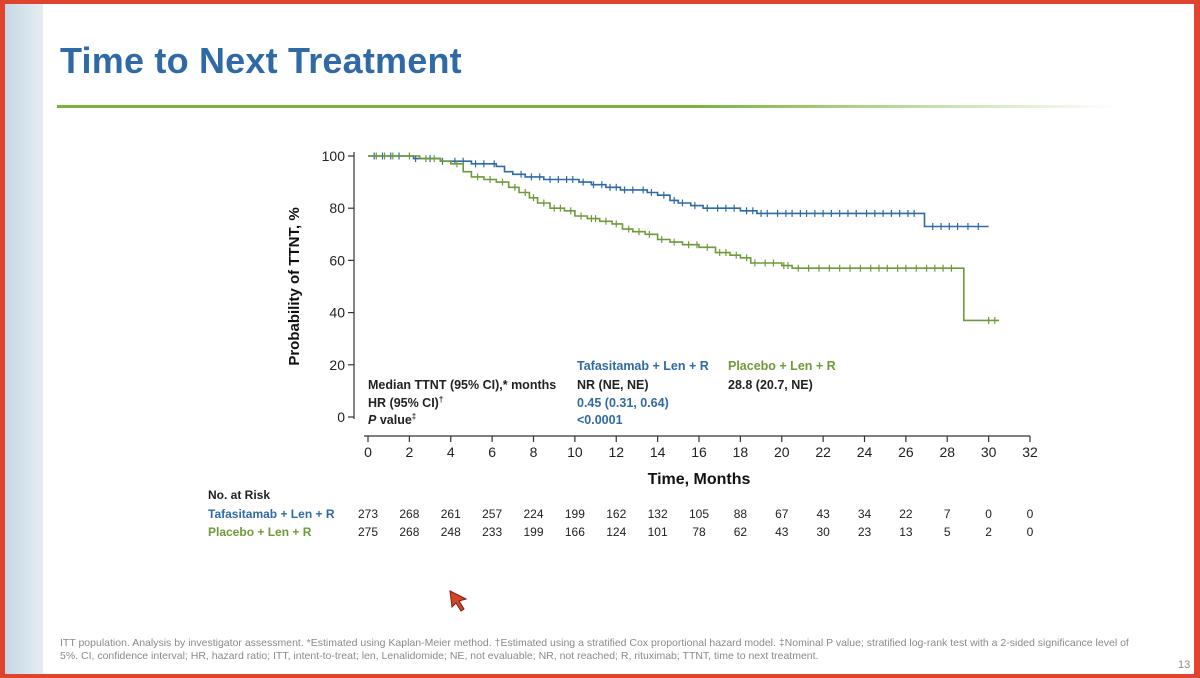  What do you see at coordinates (906, 532) in the screenshot?
I see `risk-value-placebo: 13` at bounding box center [906, 532].